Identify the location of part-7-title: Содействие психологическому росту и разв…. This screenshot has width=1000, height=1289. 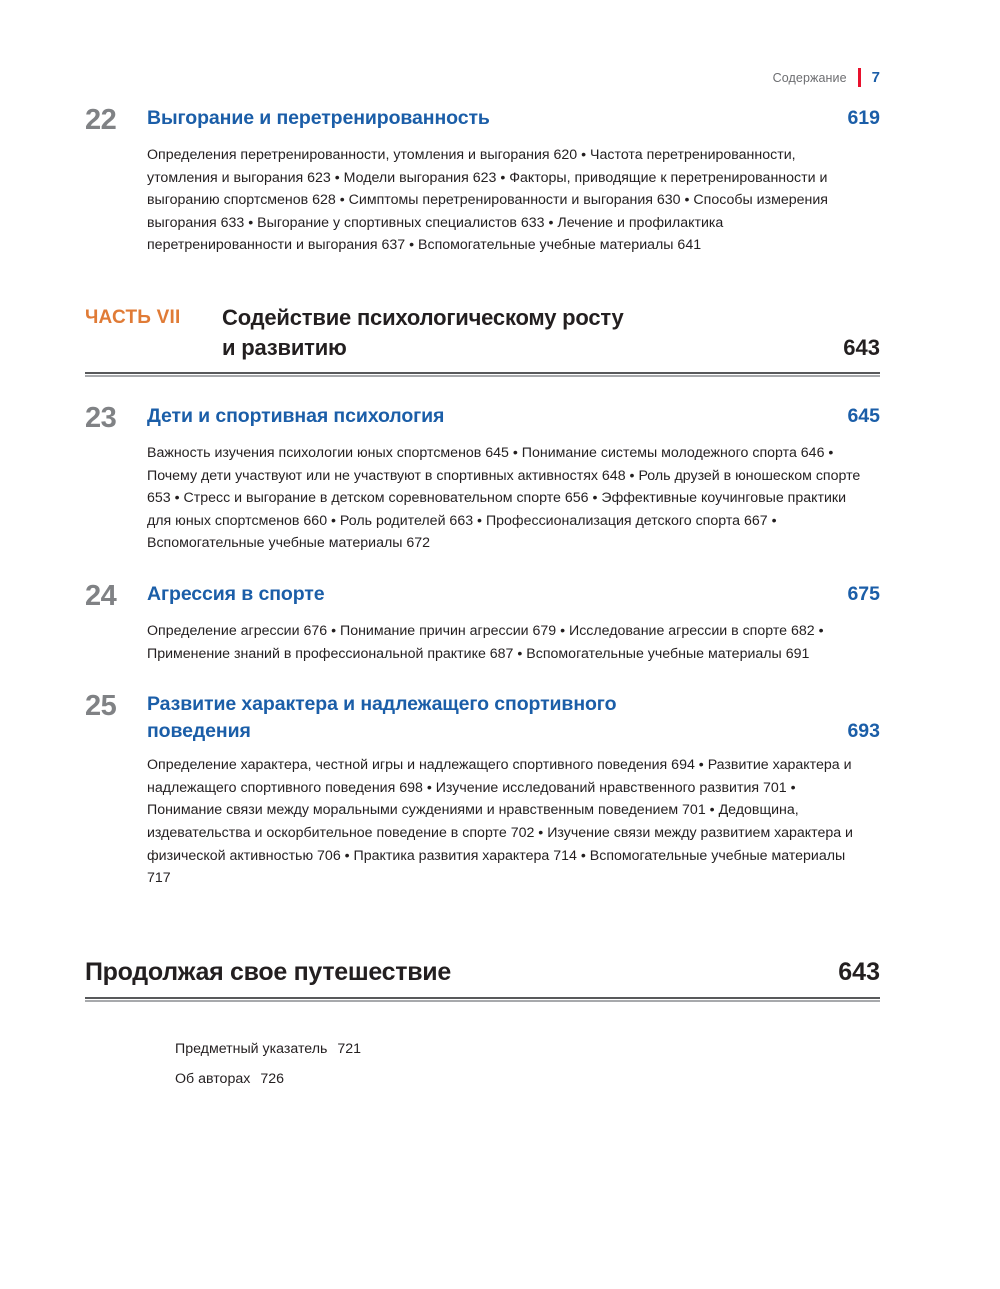
(423, 333).